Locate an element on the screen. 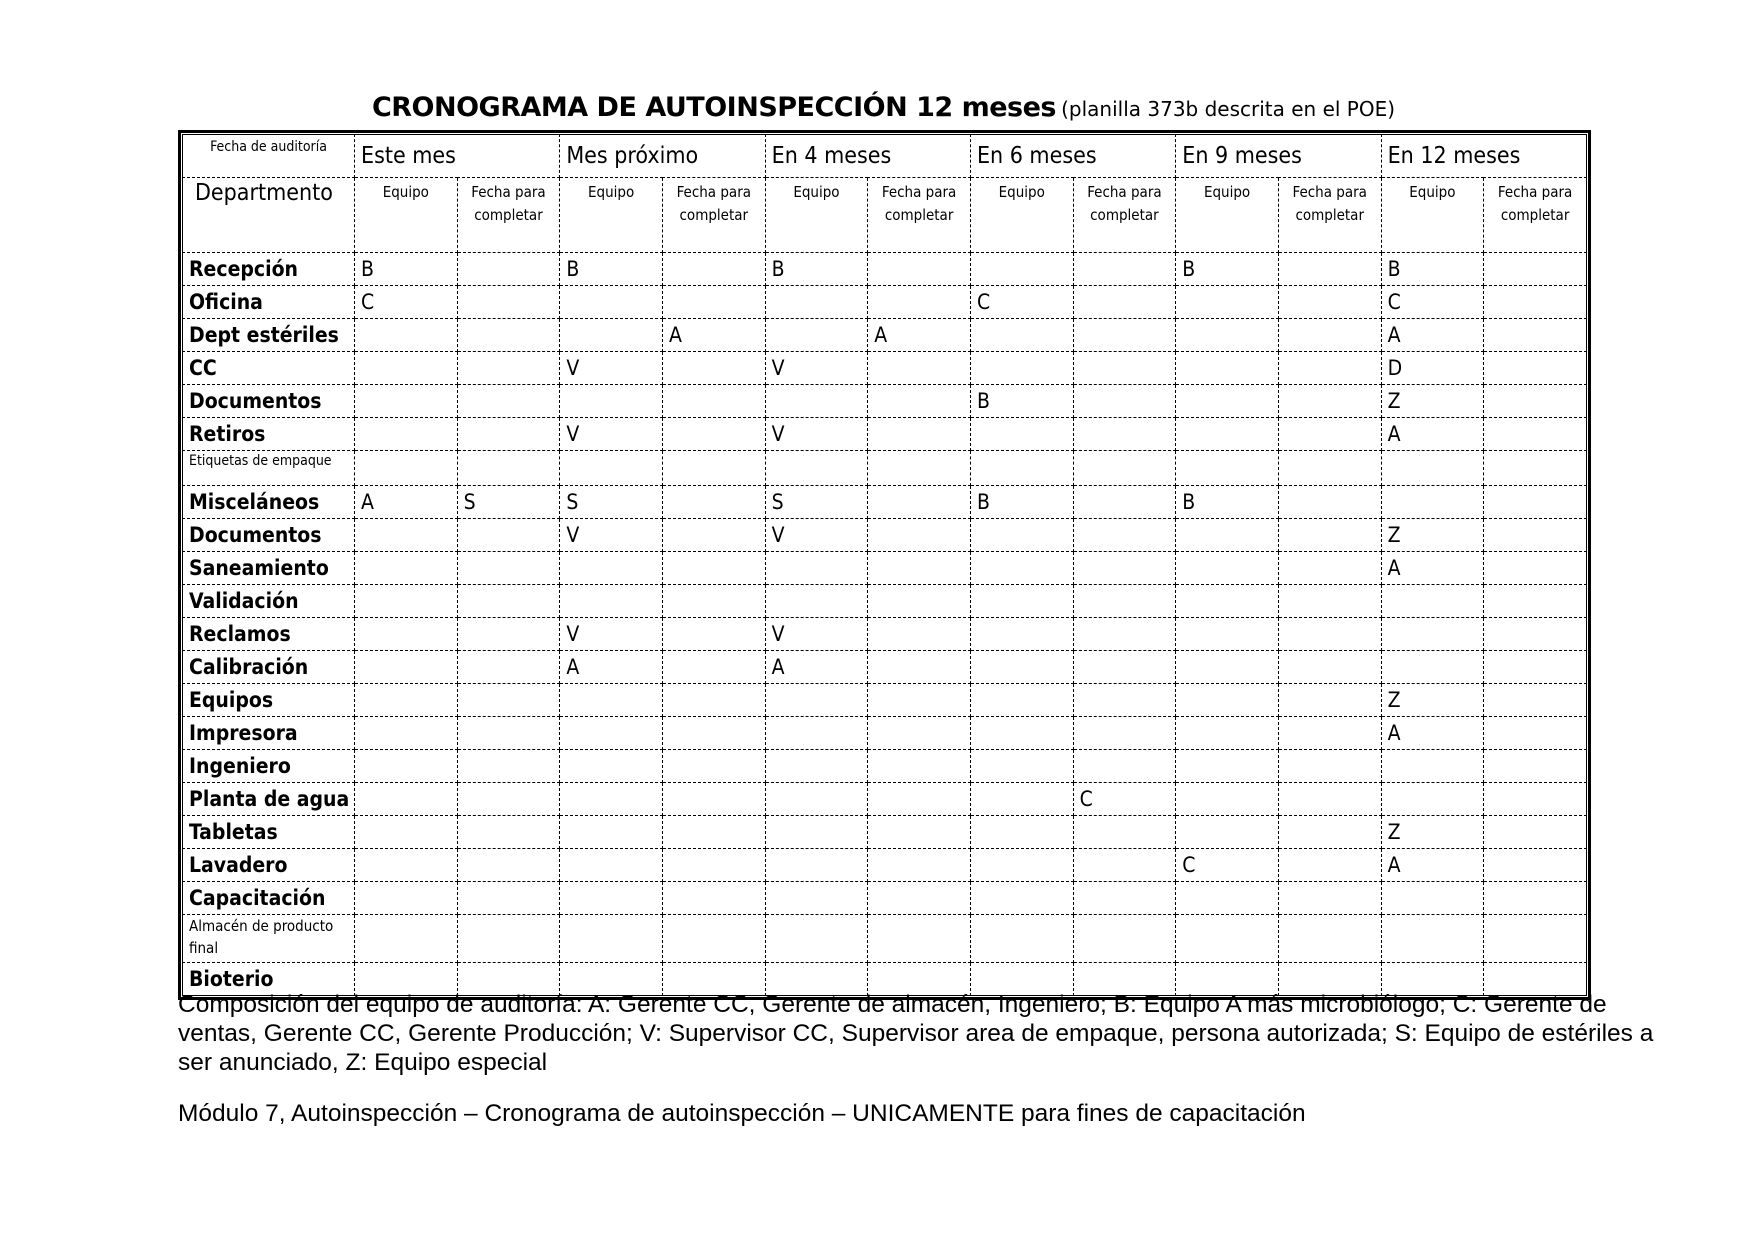 Image resolution: width=1754 pixels, height=1240 pixels. department-name: Reclamos is located at coordinates (268, 634).